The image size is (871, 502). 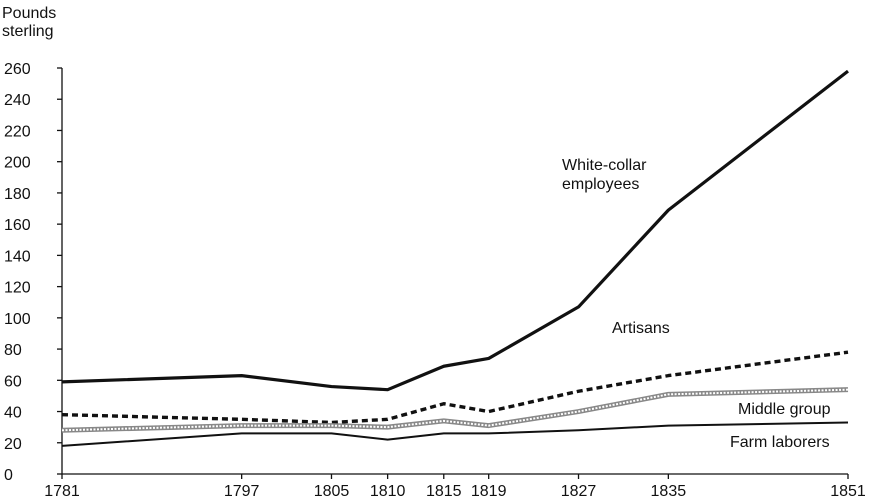 I want to click on y-tick-label: 260, so click(x=17, y=69).